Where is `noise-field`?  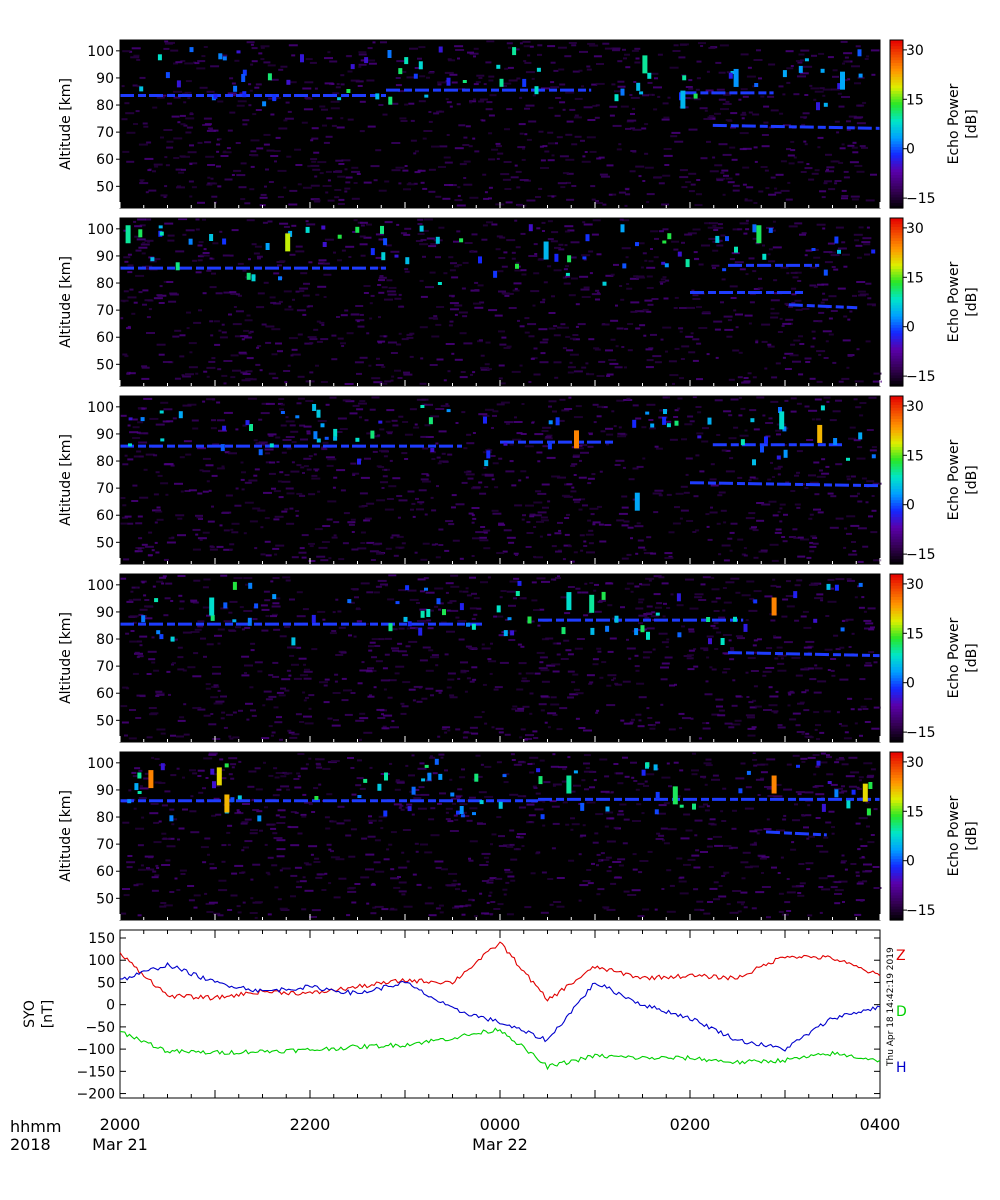
noise-field is located at coordinates (500, 123).